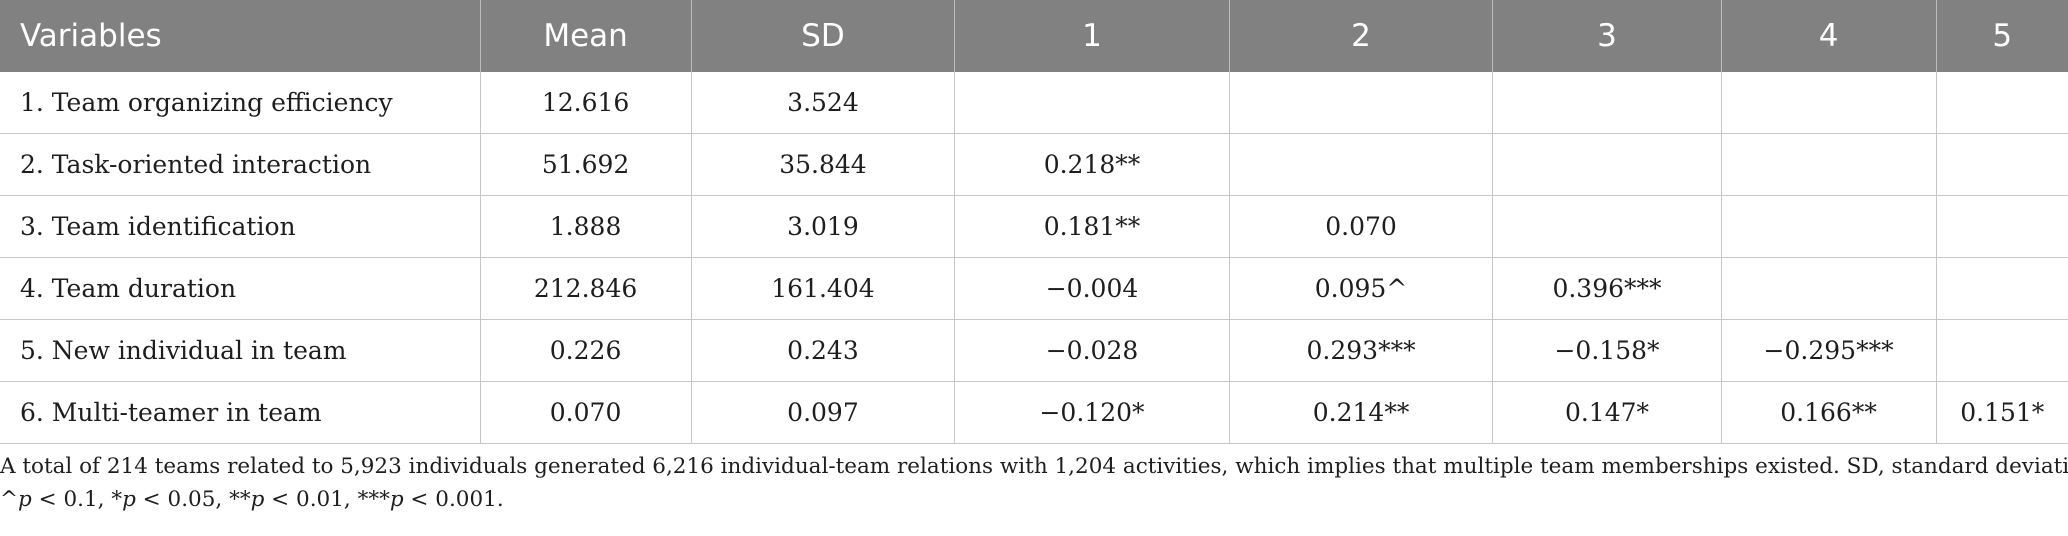  I want to click on correlation-cell: −0.295***, so click(1828, 350).